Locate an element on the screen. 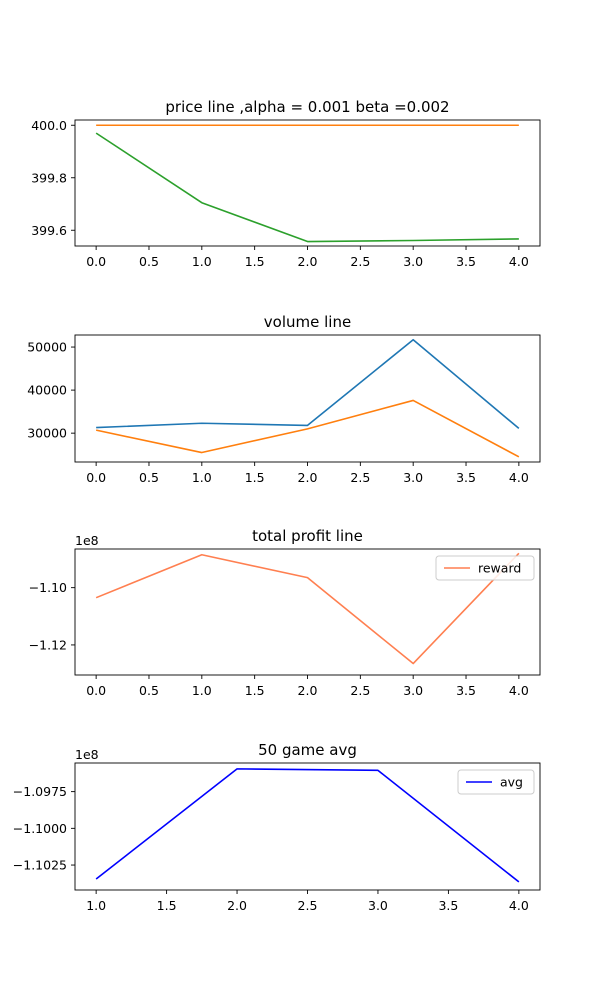  y-tick-label: 30000 is located at coordinates (47, 433).